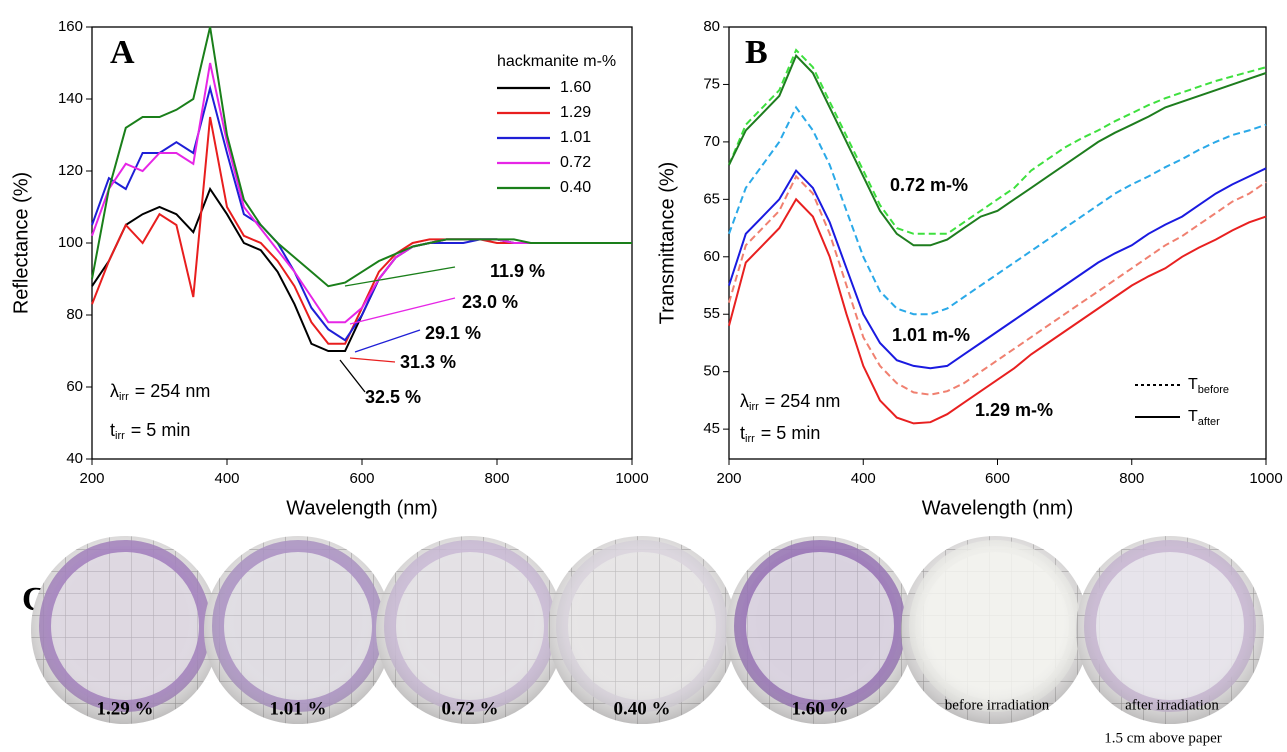 This screenshot has width=1287, height=752. What do you see at coordinates (125, 708) in the screenshot?
I see `photo-label: 1.29 %` at bounding box center [125, 708].